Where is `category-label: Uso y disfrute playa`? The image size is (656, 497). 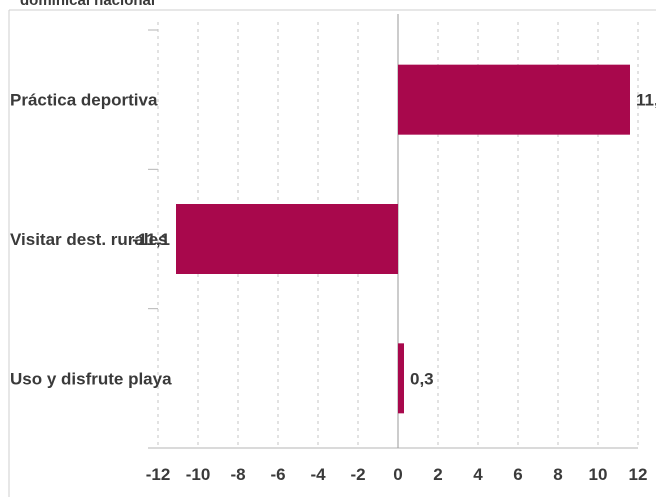
category-label: Uso y disfrute playa is located at coordinates (91, 378).